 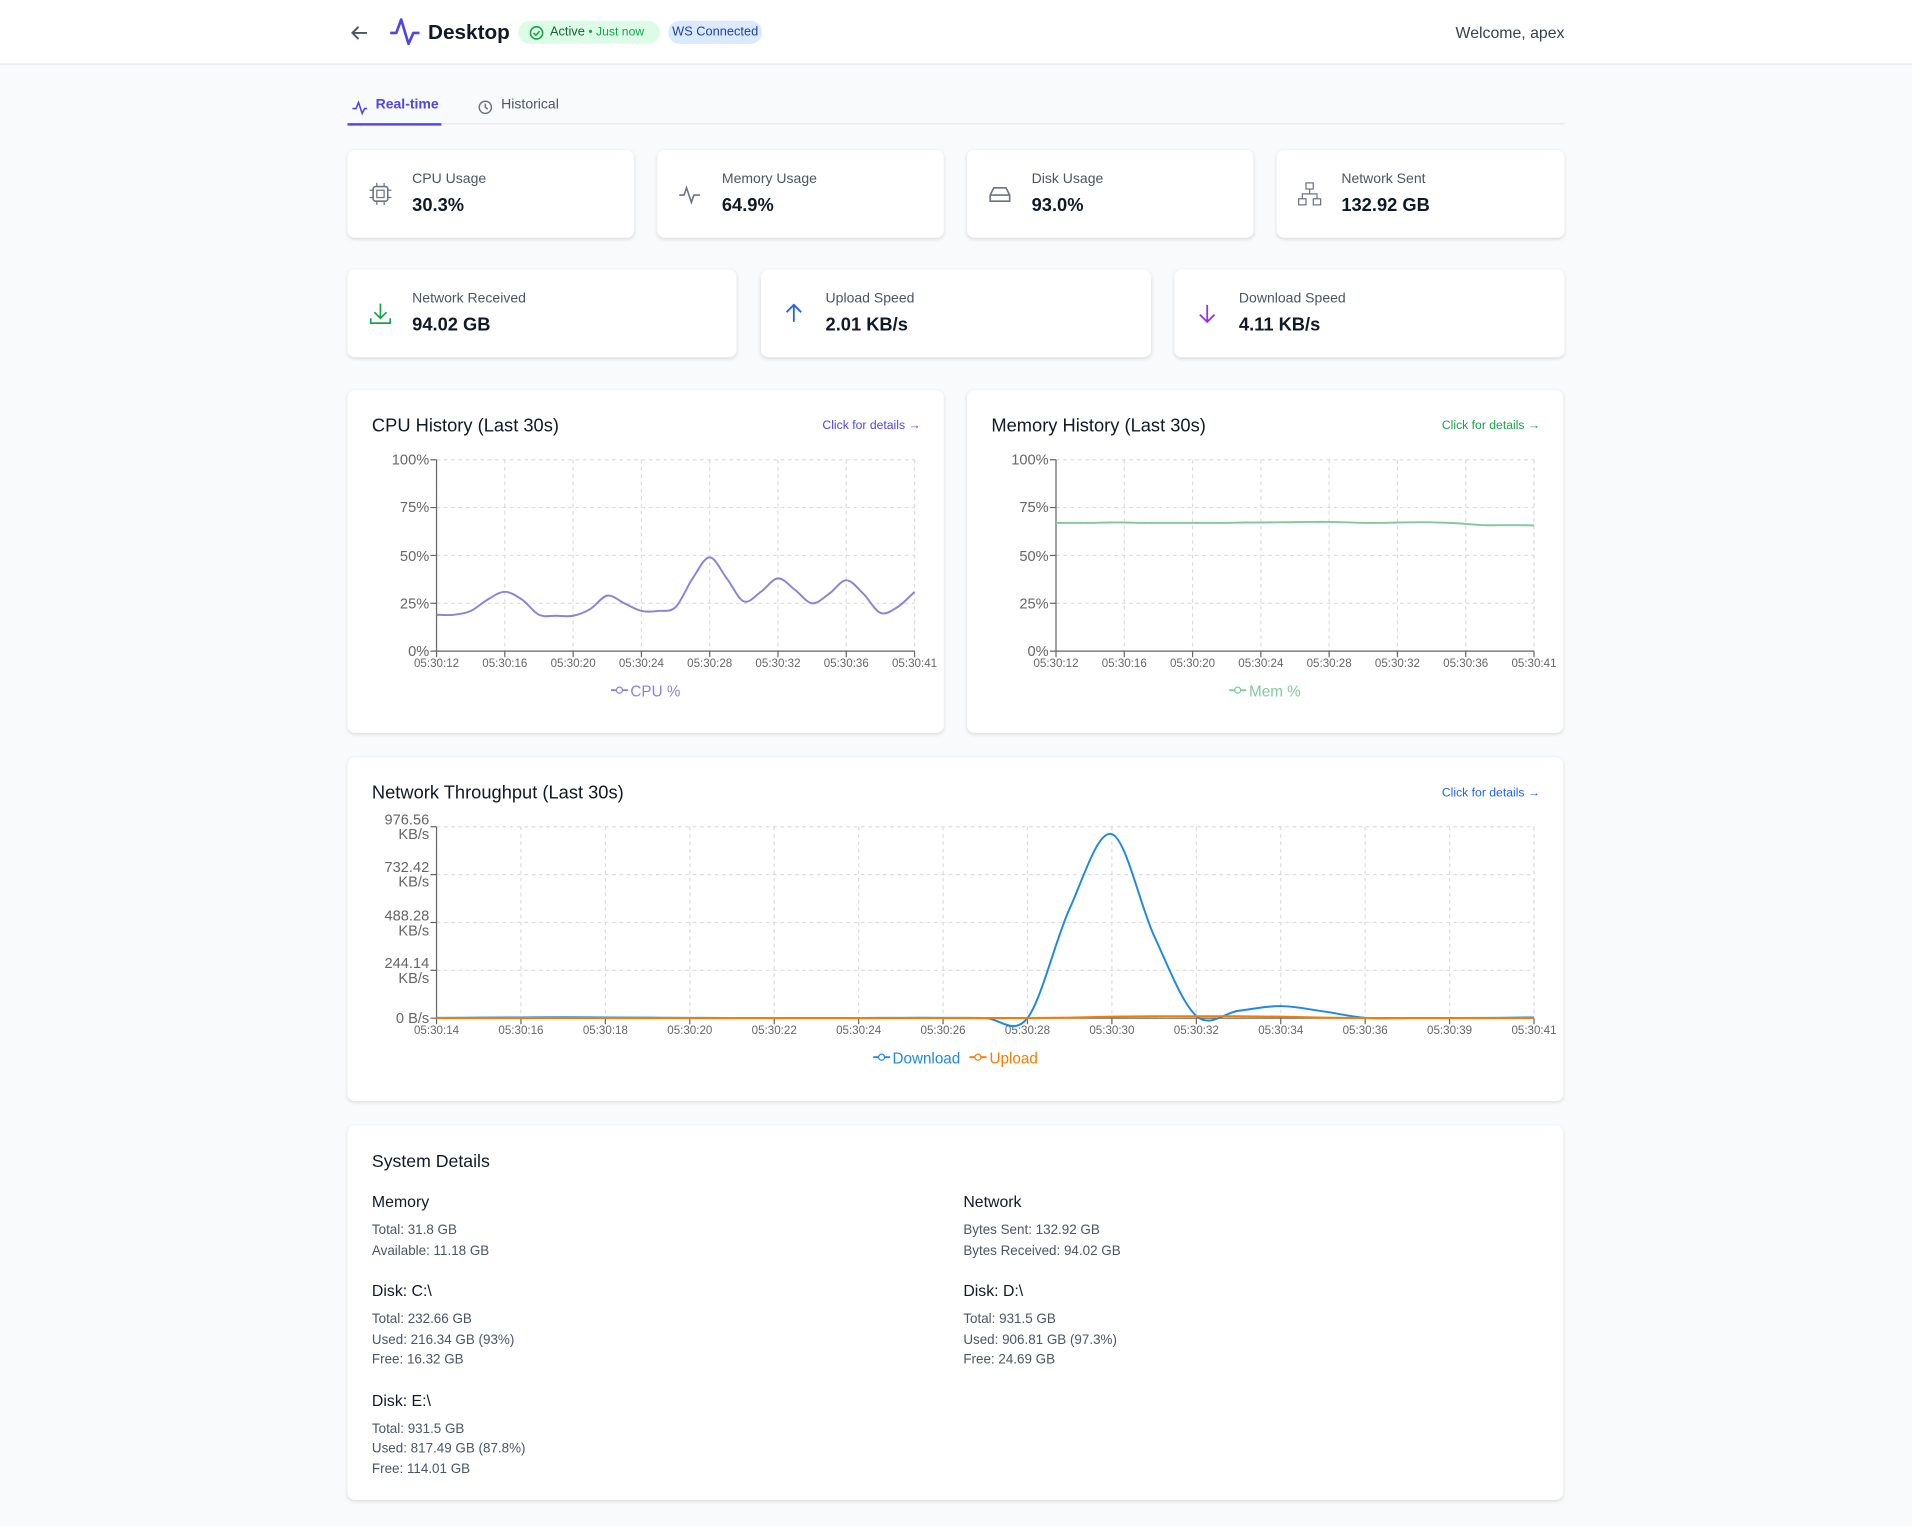 I want to click on stat-label: CPU Usage, so click(x=449, y=179).